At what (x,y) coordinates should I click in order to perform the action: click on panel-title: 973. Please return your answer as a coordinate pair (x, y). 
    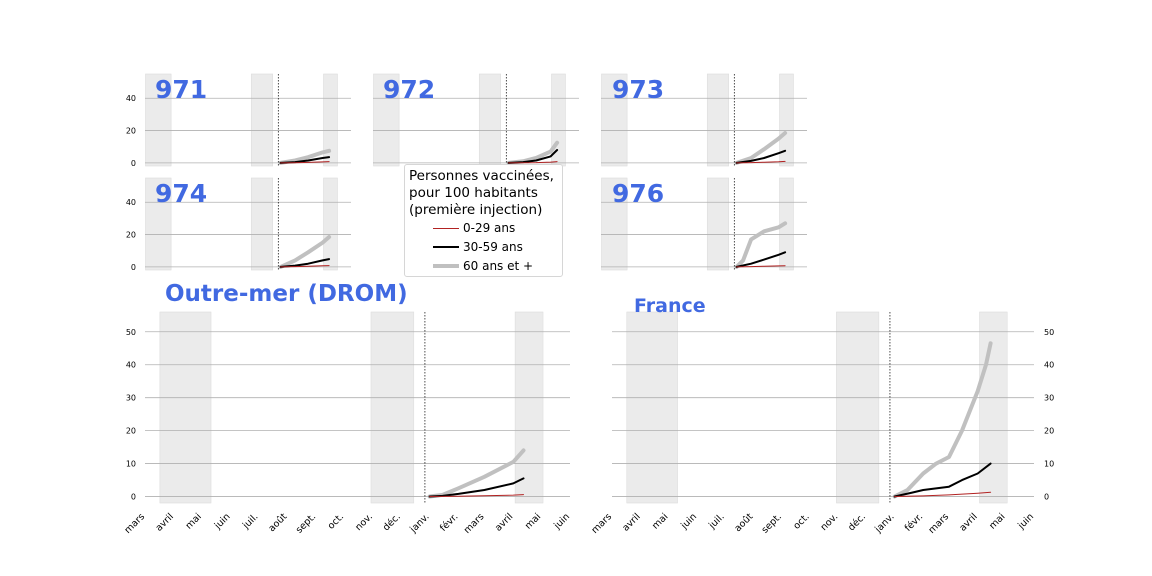
    Looking at the image, I should click on (638, 89).